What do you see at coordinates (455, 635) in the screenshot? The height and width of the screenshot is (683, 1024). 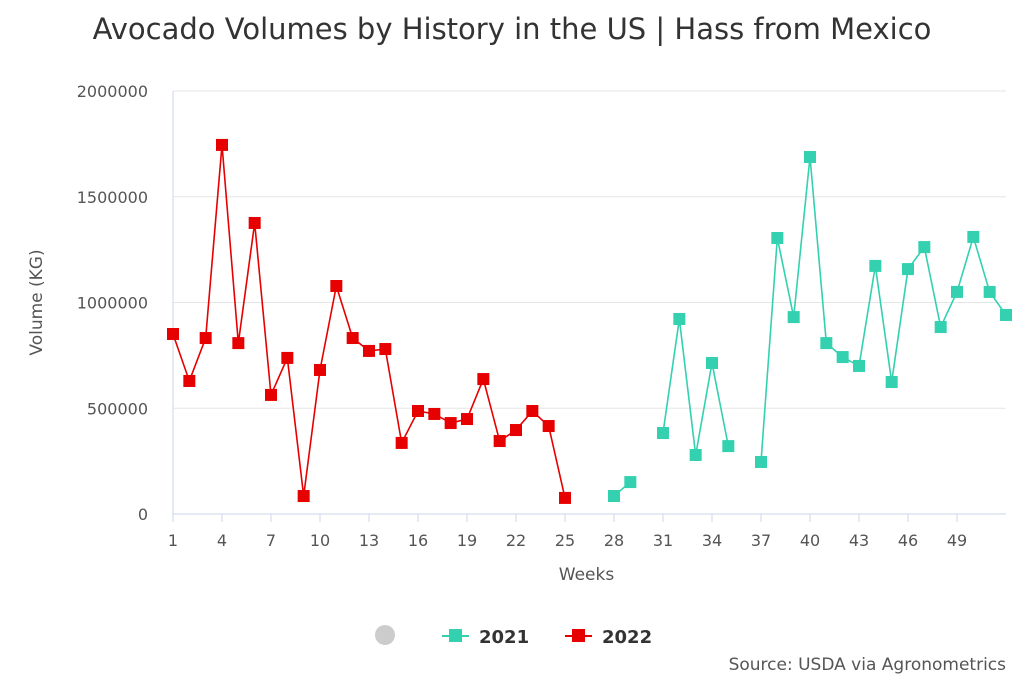 I see `legend-marker-2021` at bounding box center [455, 635].